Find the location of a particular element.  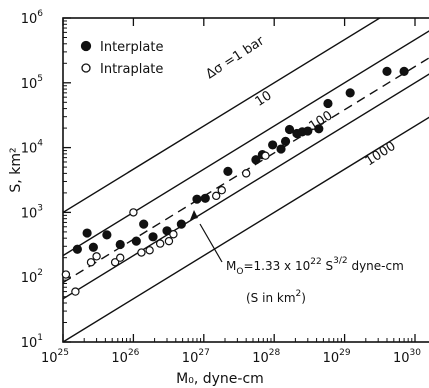

reference-line-label-value: 1000 is located at coordinates (381, 154).